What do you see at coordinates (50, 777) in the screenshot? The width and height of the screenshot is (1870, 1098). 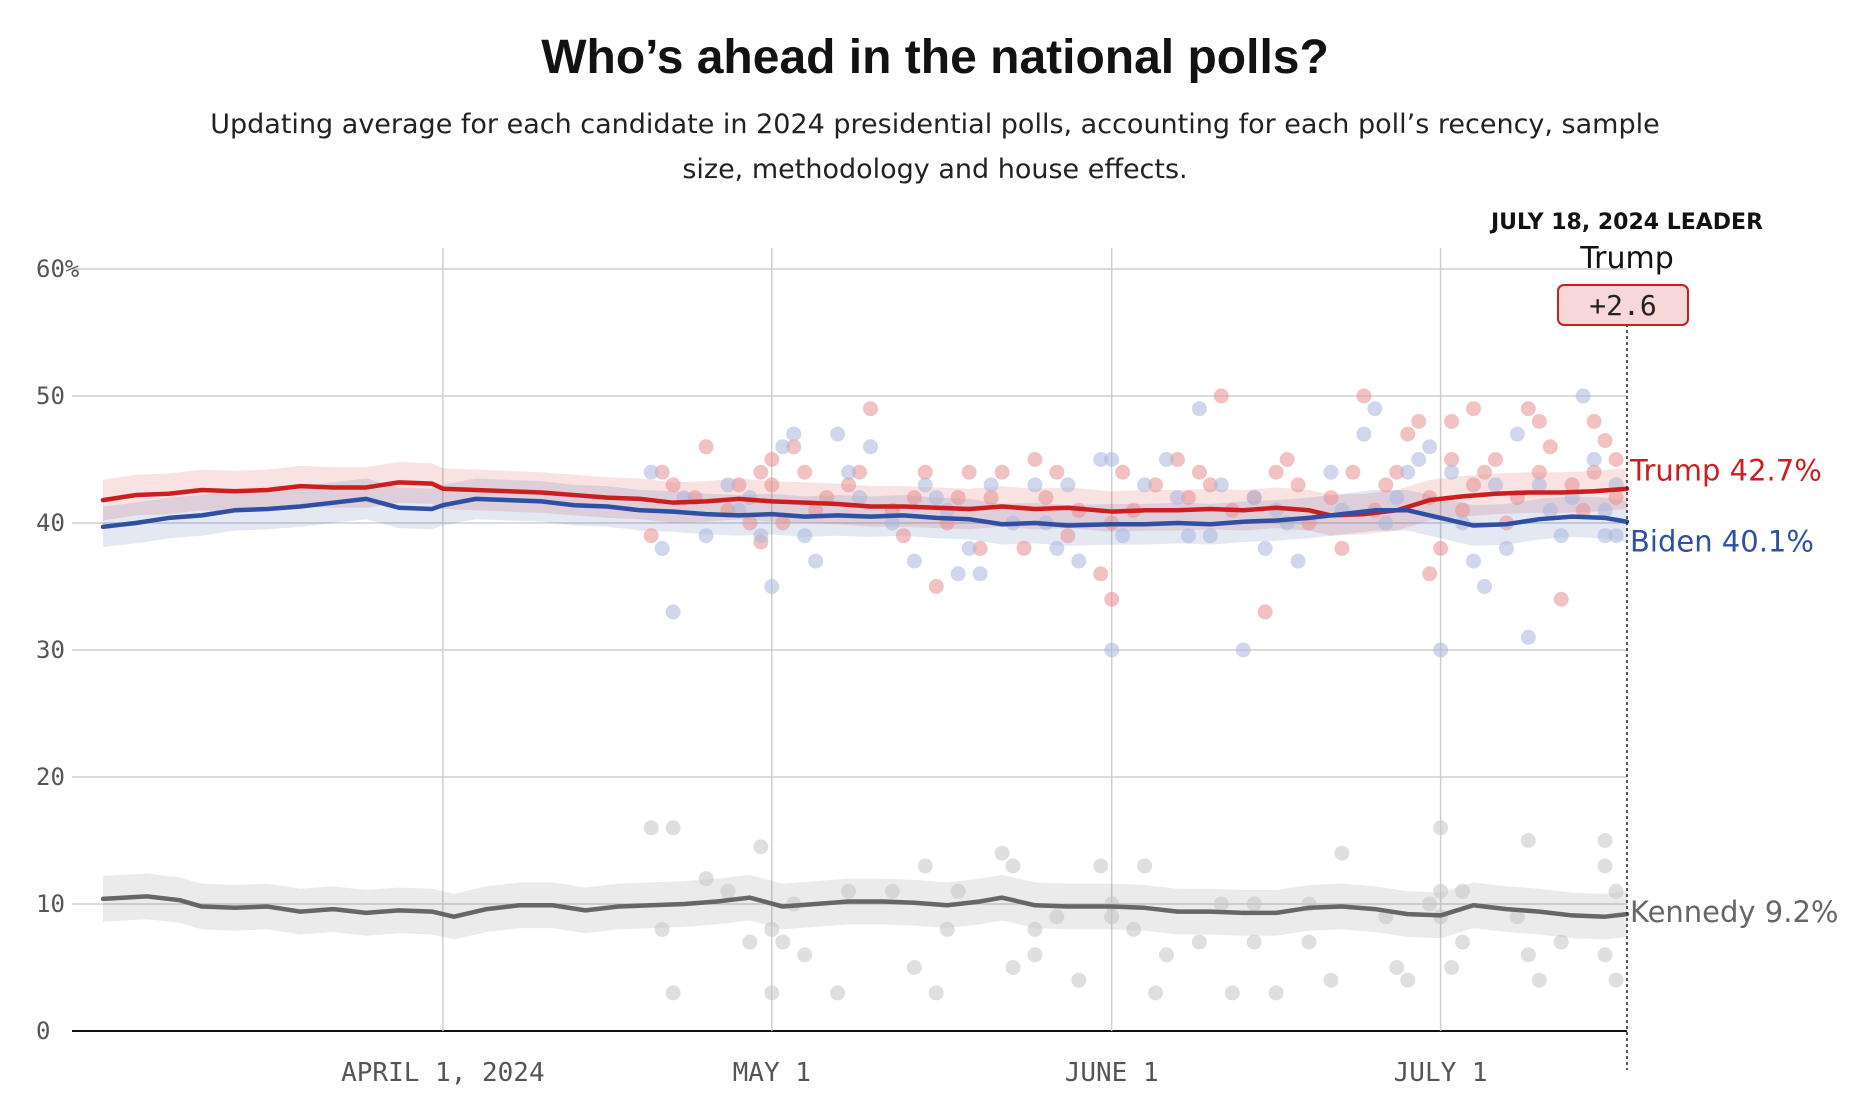 I see `y-tick-label: 20` at bounding box center [50, 777].